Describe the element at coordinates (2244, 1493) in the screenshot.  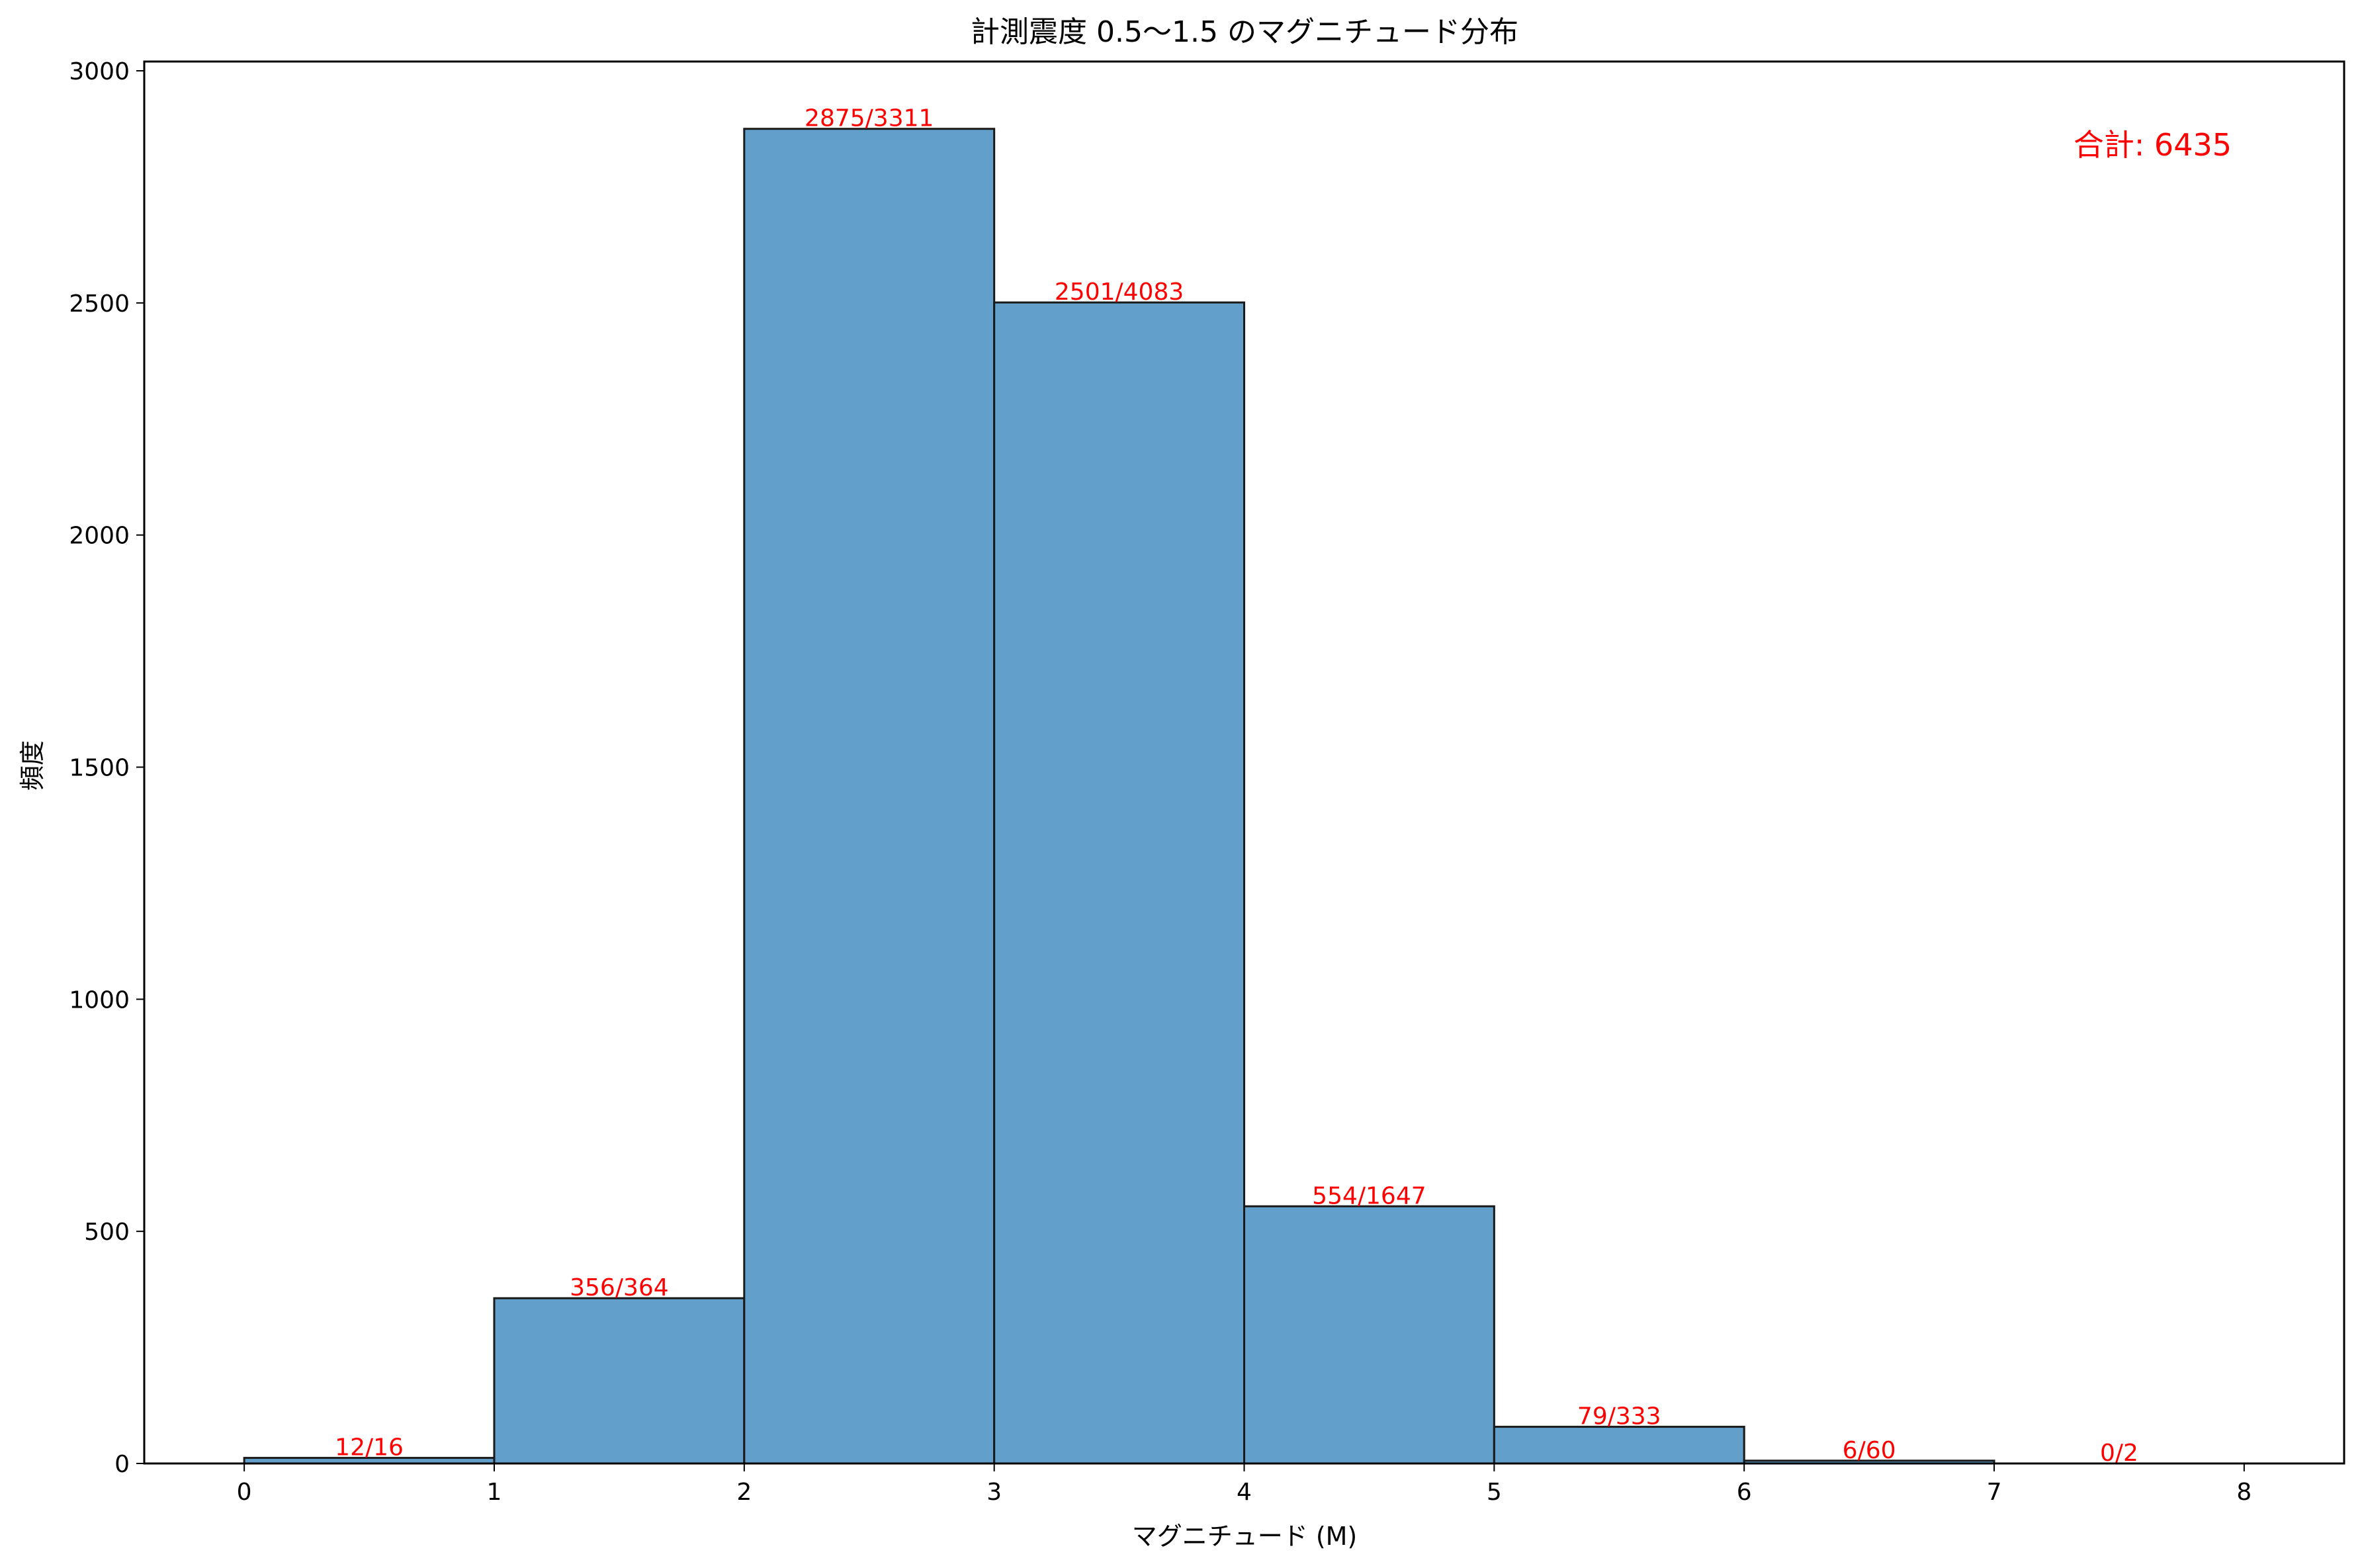
I see `x-tick-label-8: 8` at that location.